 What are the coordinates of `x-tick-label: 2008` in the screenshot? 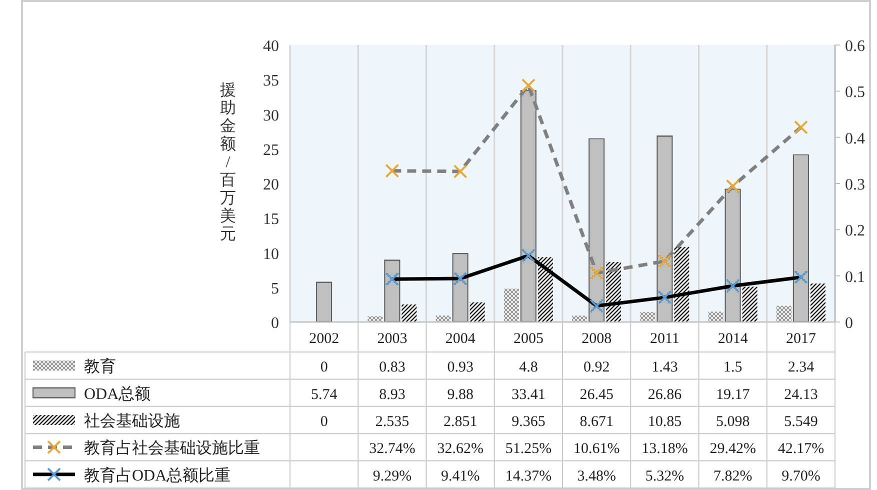 It's located at (597, 339).